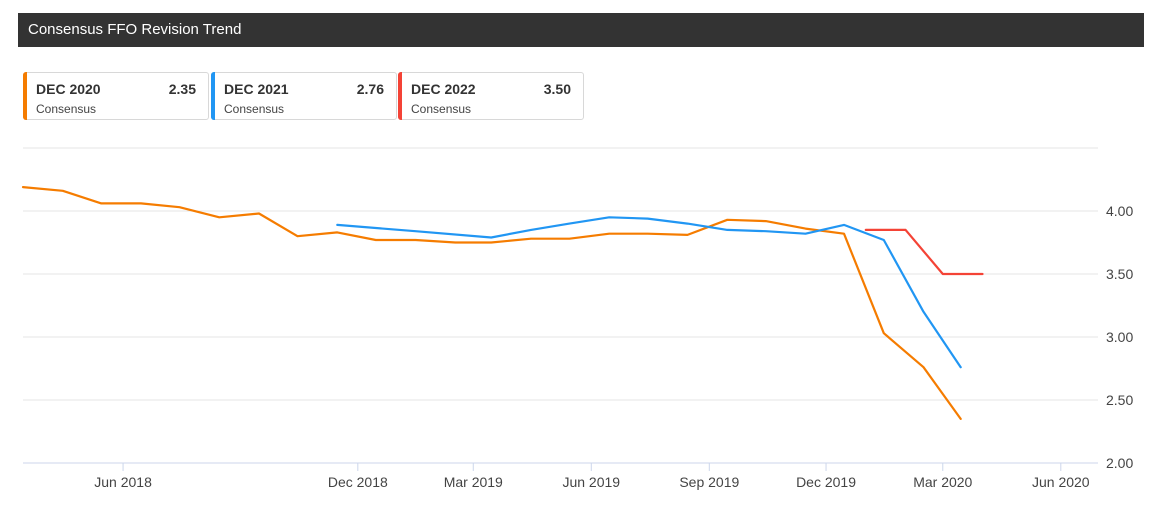 The image size is (1154, 514). Describe the element at coordinates (135, 29) in the screenshot. I see `chart-title: Consensus FFO Revision Trend` at that location.